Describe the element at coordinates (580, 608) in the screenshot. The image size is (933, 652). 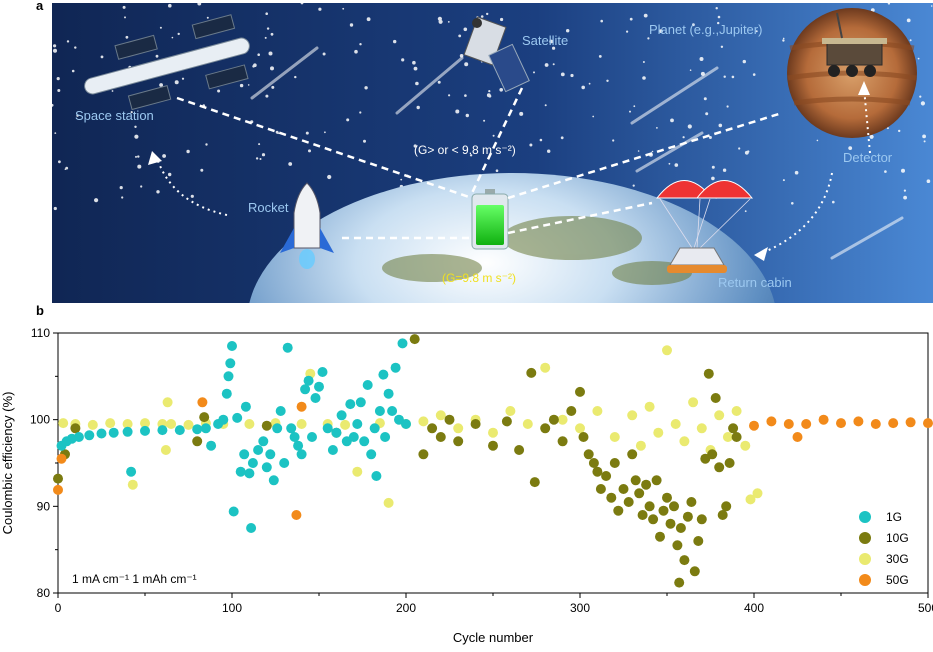
I see `x-tick-label: 300` at that location.